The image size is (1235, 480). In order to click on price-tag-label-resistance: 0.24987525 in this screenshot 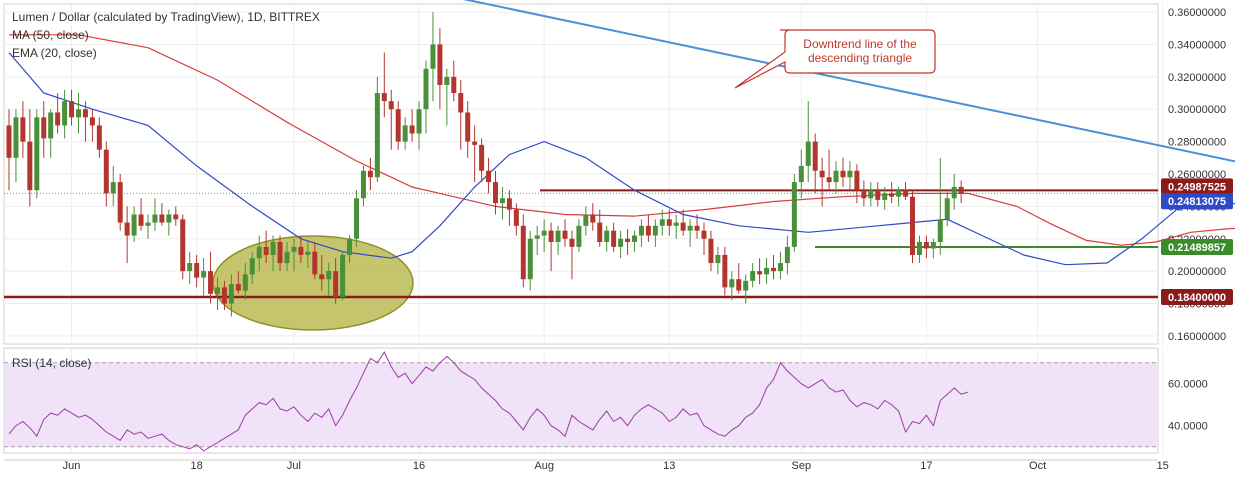, I will do `click(1197, 187)`.